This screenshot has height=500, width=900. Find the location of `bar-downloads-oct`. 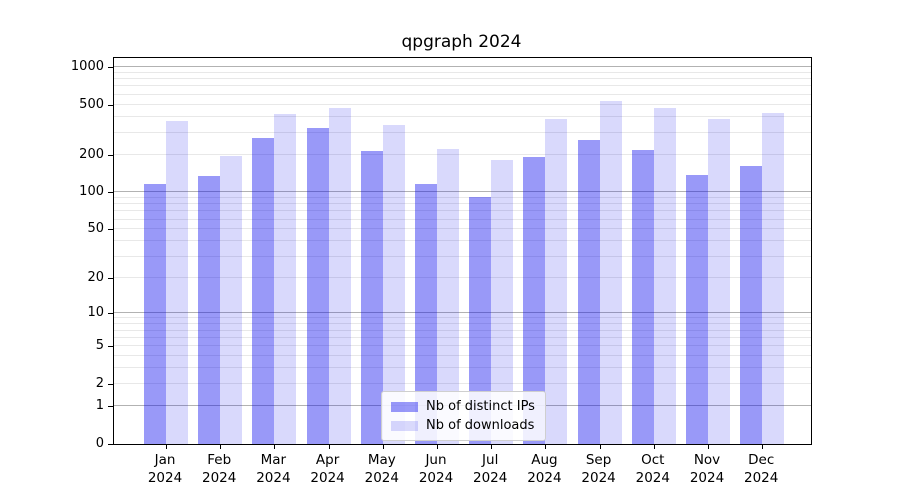

bar-downloads-oct is located at coordinates (664, 275).